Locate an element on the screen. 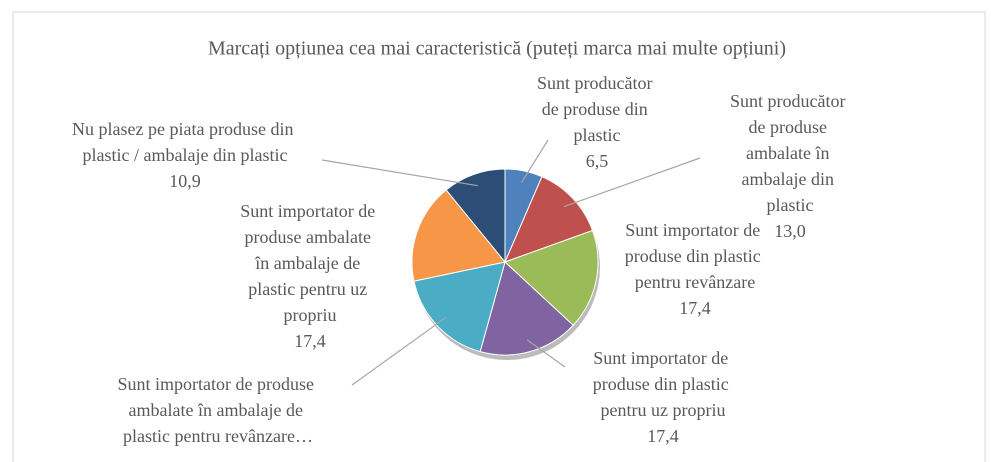 The width and height of the screenshot is (991, 462). data-label-value: 6,5 is located at coordinates (597, 161).